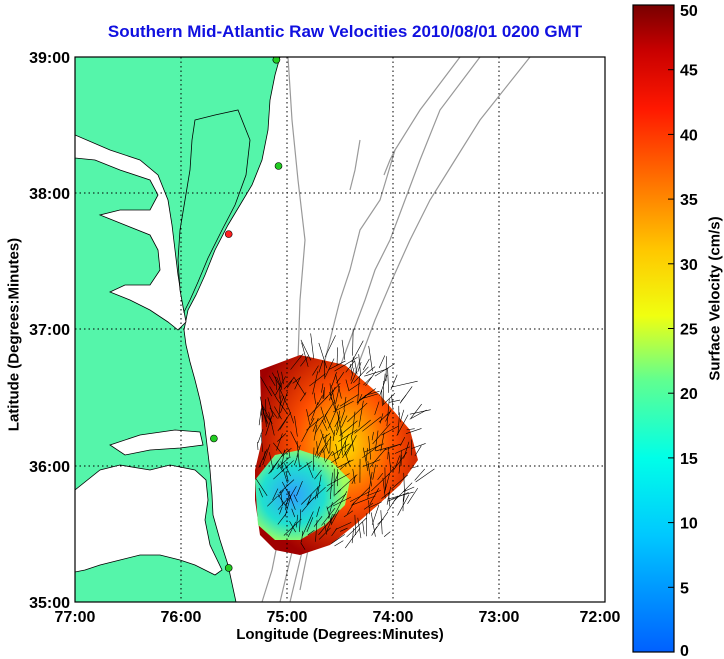  I want to click on y-tick-label: 36:00, so click(49, 467).